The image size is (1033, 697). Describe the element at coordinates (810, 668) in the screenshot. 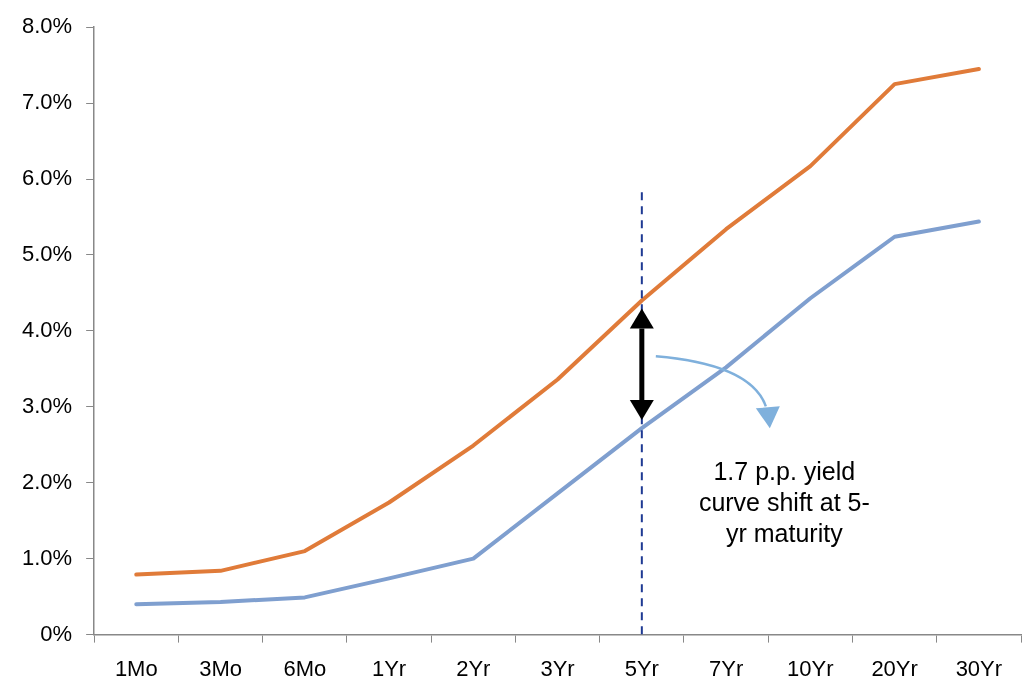

I see `x-tick-label: 10Yr` at that location.